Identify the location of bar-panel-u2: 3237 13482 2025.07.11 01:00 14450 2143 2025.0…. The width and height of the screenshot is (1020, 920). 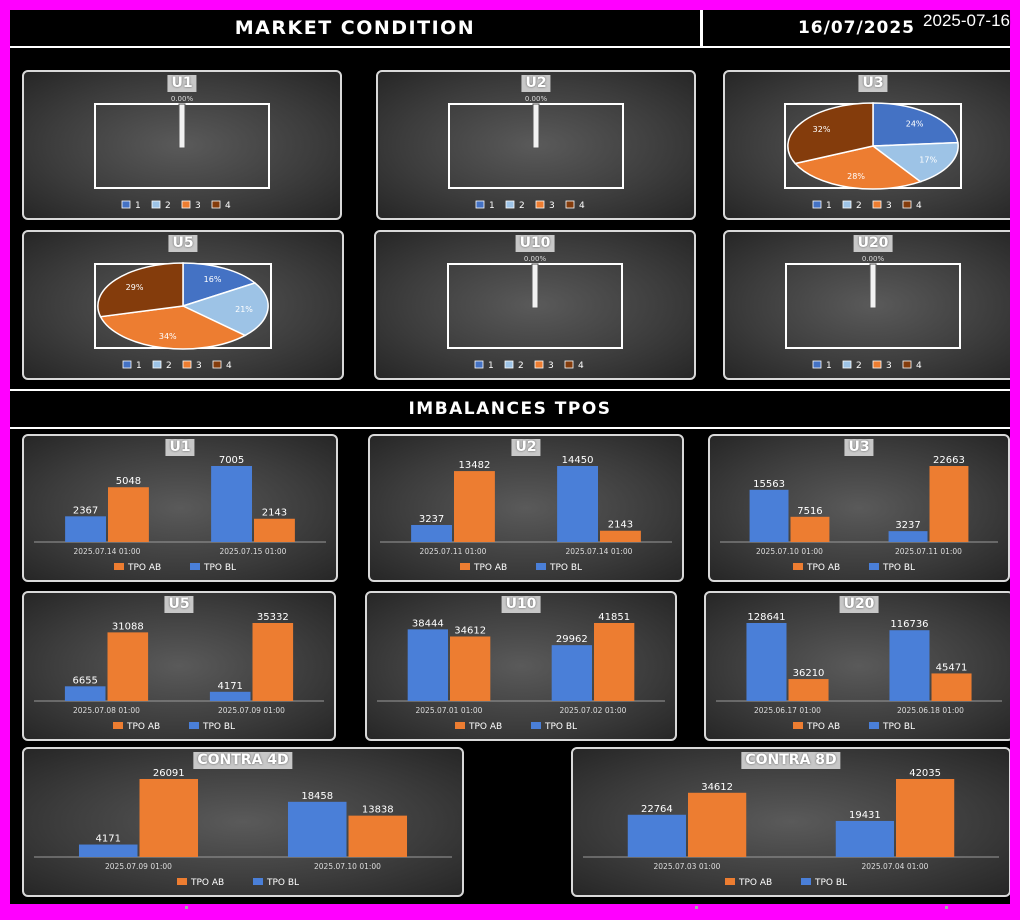
(526, 508).